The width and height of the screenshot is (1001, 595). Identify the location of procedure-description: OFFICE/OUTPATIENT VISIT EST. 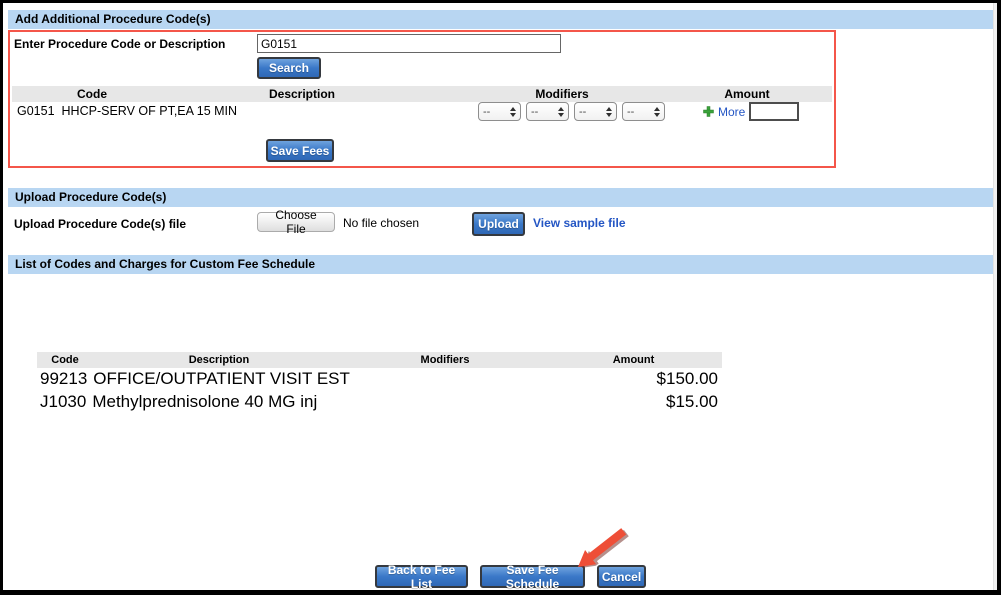
(221, 378).